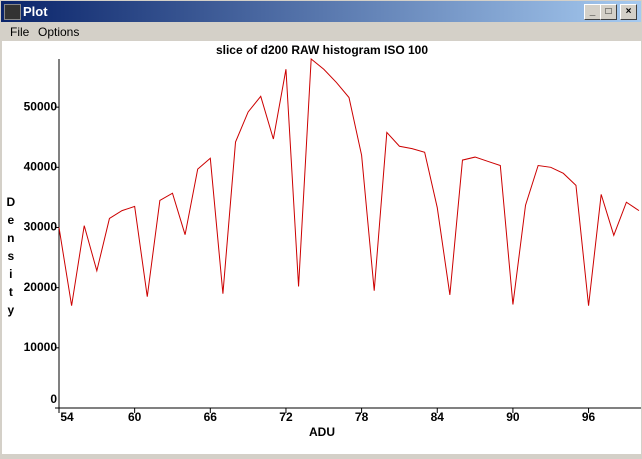 The image size is (642, 459). What do you see at coordinates (41, 287) in the screenshot?
I see `y-tick-label: 20000` at bounding box center [41, 287].